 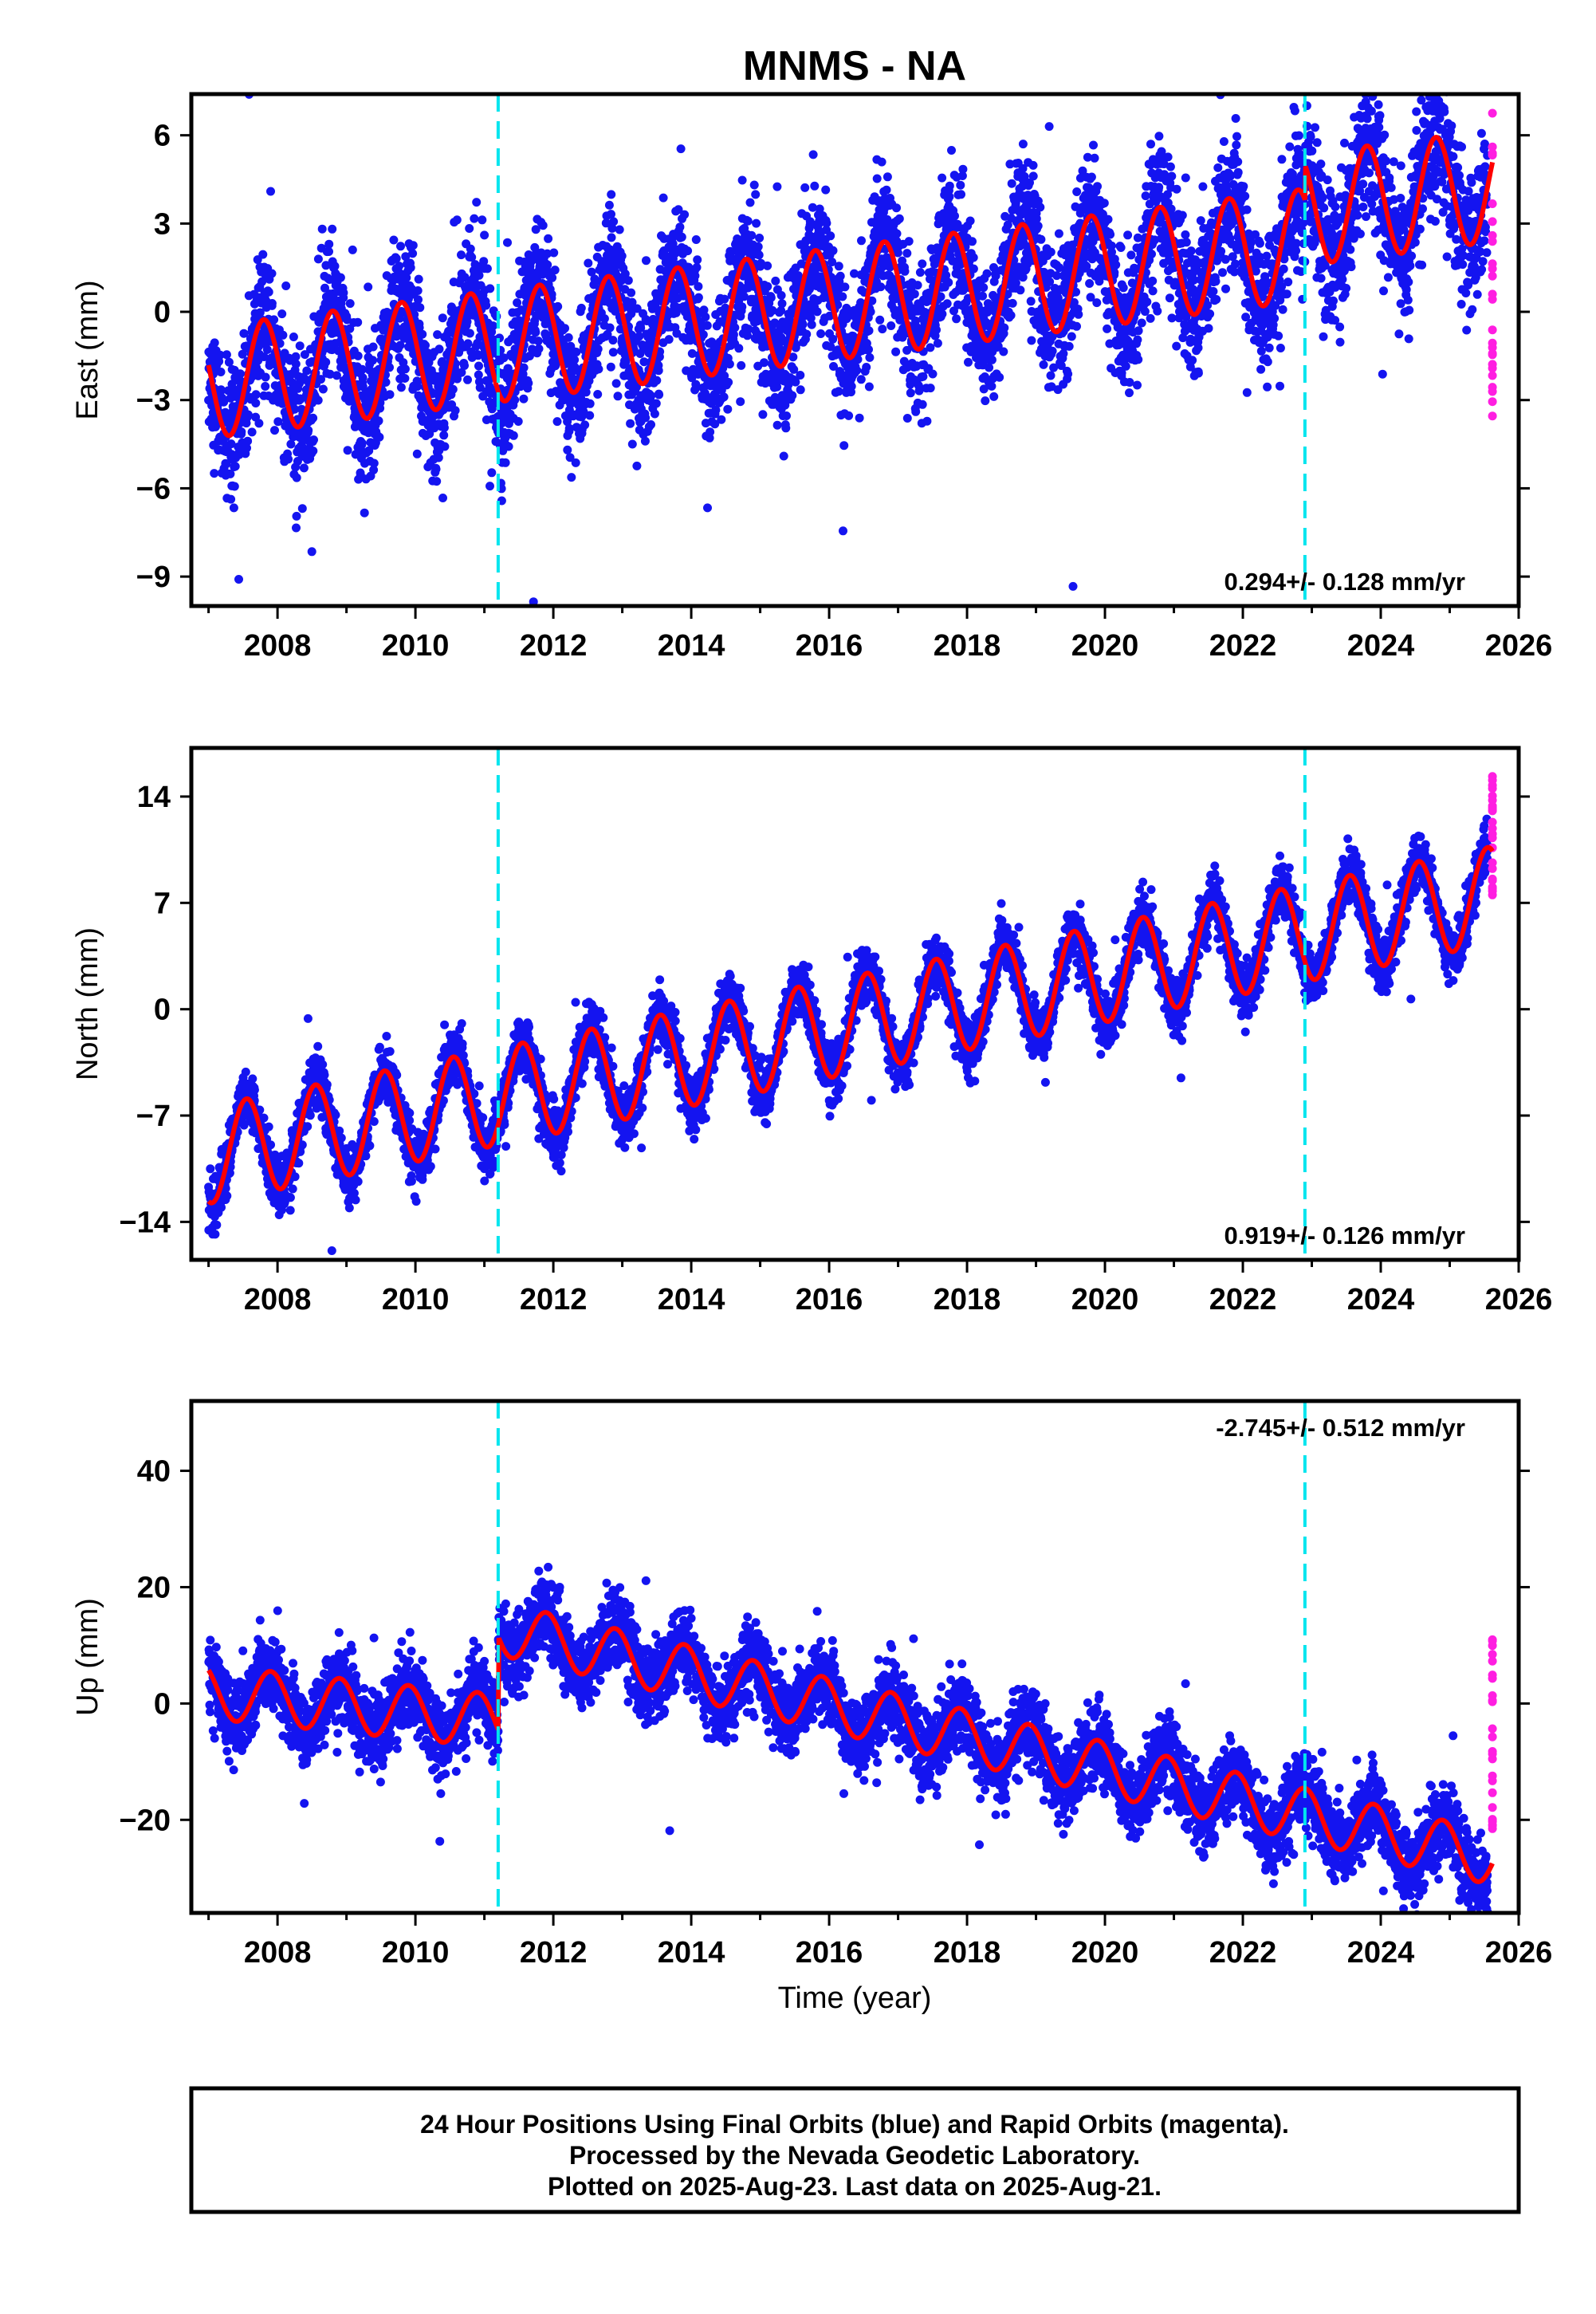 What do you see at coordinates (87, 1657) in the screenshot?
I see `up-y-axis-label: Up (mm)` at bounding box center [87, 1657].